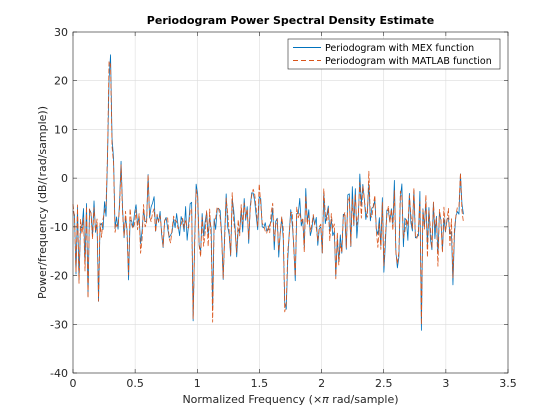 Image resolution: width=560 pixels, height=420 pixels. I want to click on legend-label-matlab: Periodogram with MATLAB function, so click(408, 61).